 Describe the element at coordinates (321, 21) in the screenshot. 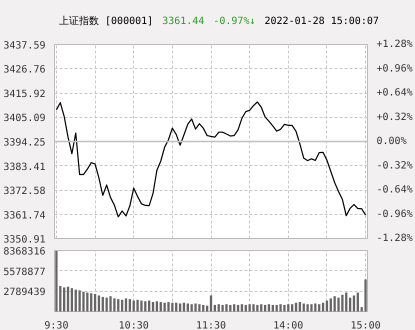

I see `text: 2022-01-28 15:00:07` at that location.